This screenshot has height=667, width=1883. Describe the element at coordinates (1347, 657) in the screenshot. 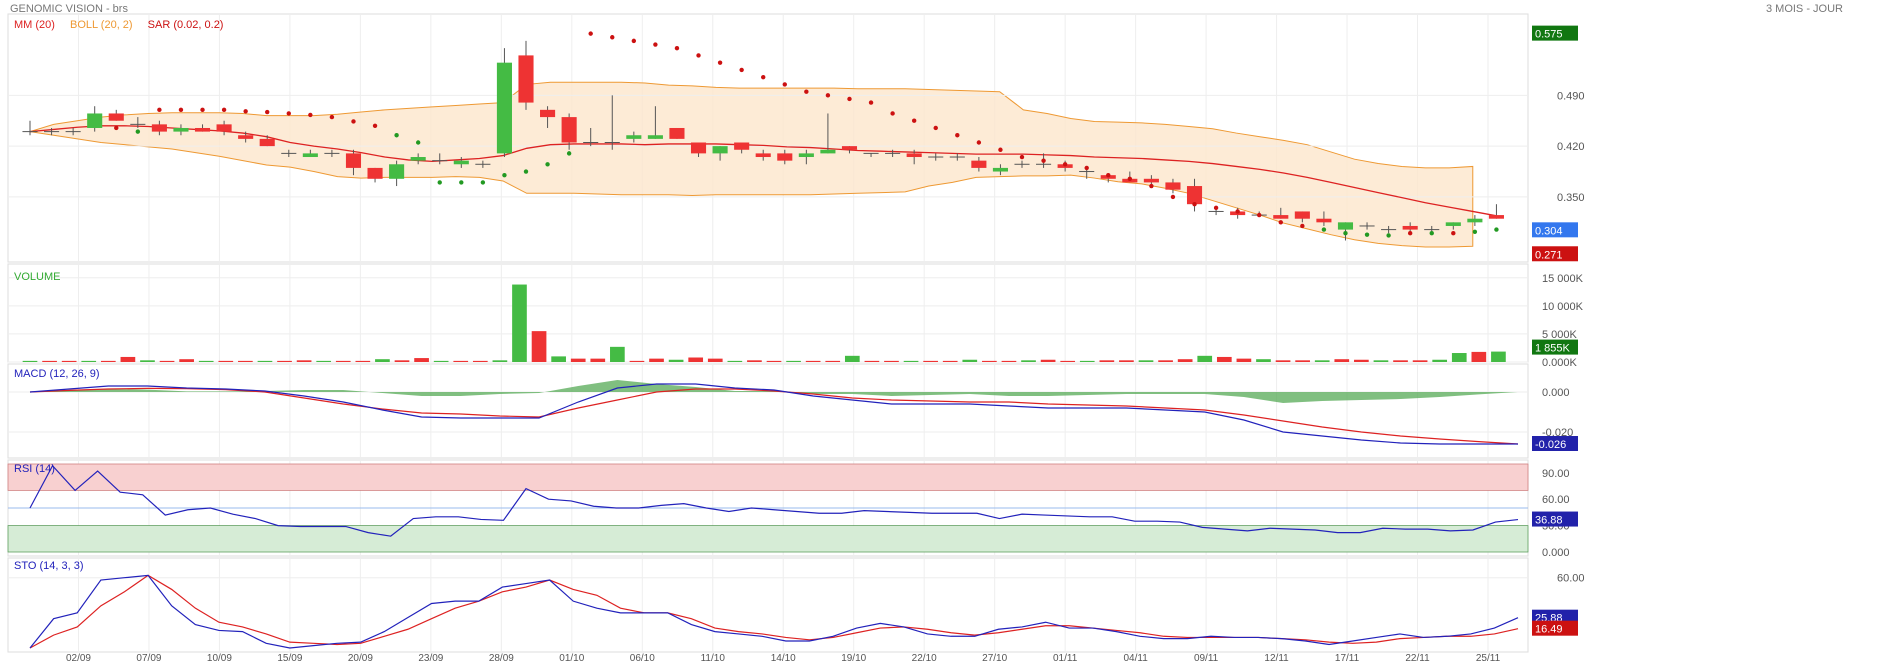

I see `x-tick-label: 17/11` at that location.